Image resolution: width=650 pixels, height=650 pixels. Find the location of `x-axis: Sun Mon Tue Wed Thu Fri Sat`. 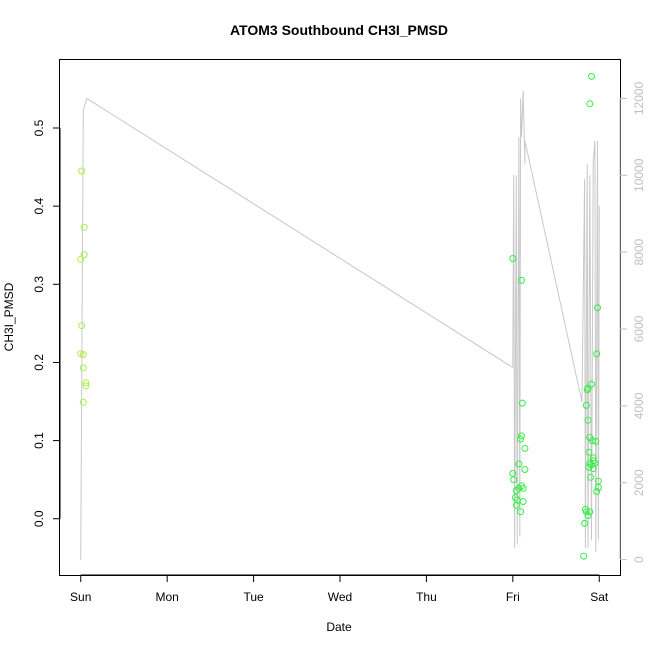

x-axis: Sun Mon Tue Wed Thu Fri Sat is located at coordinates (339, 589).